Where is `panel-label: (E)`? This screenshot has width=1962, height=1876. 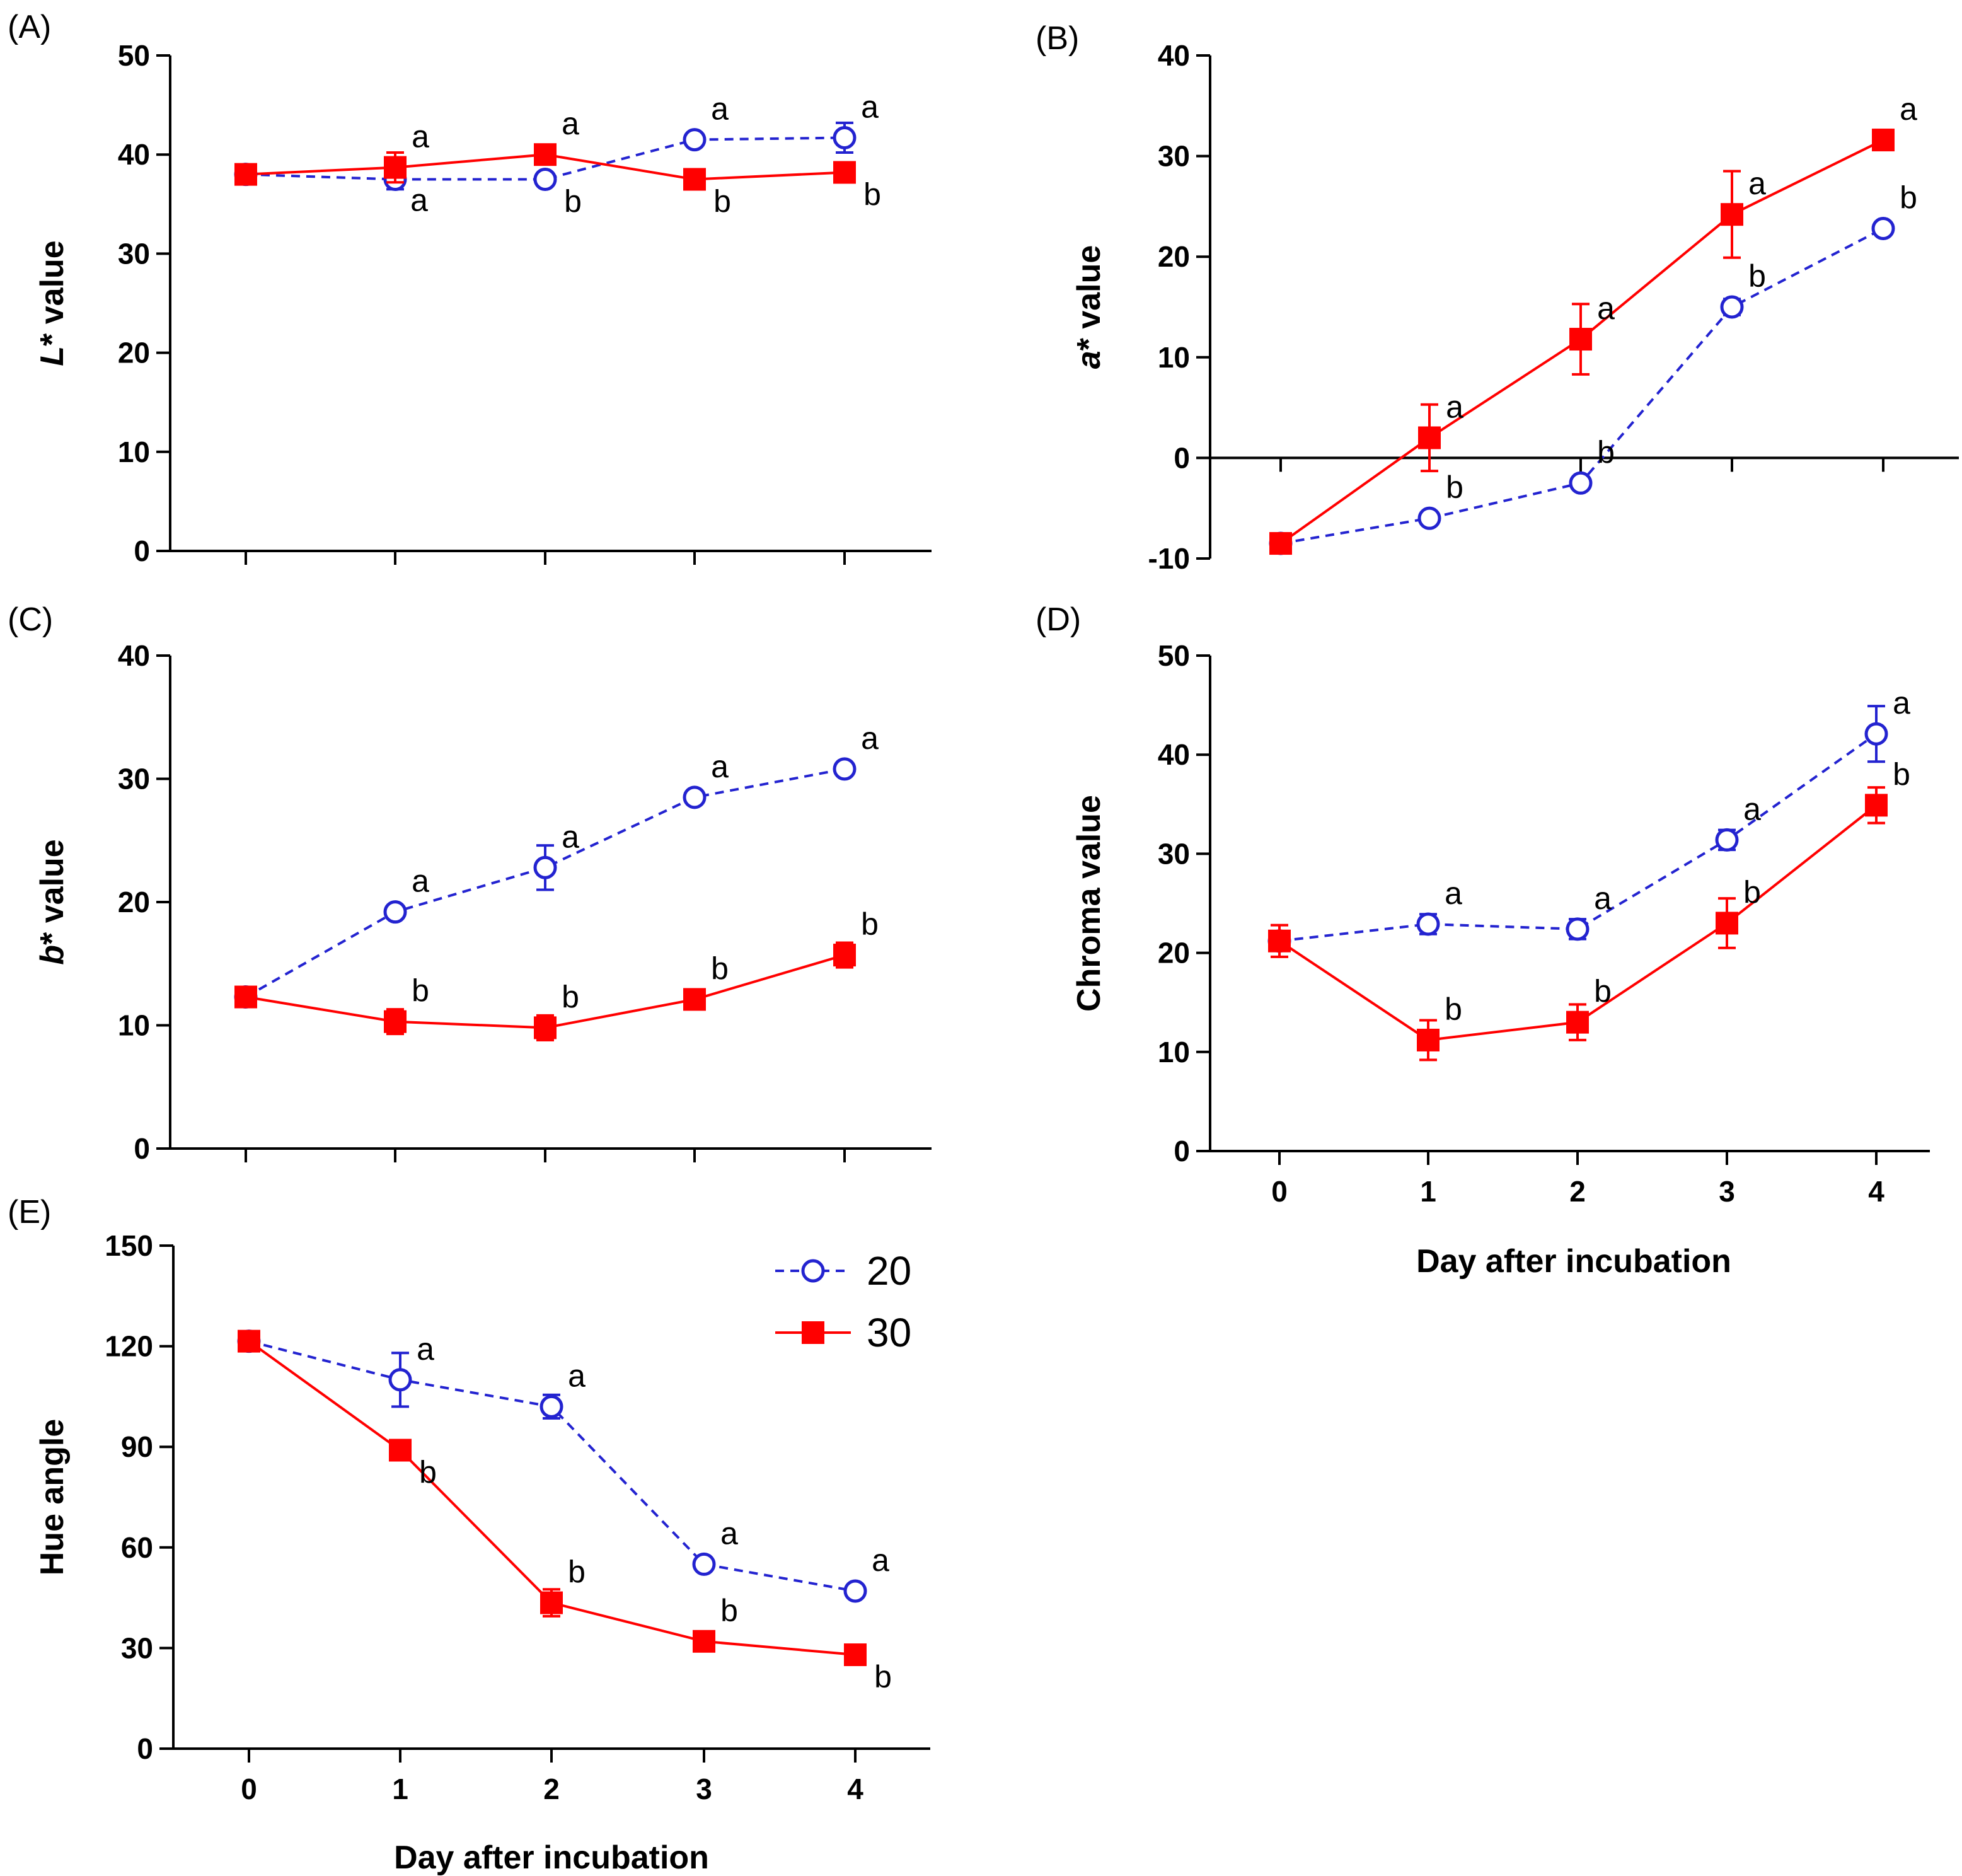
panel-label: (E) is located at coordinates (29, 1212).